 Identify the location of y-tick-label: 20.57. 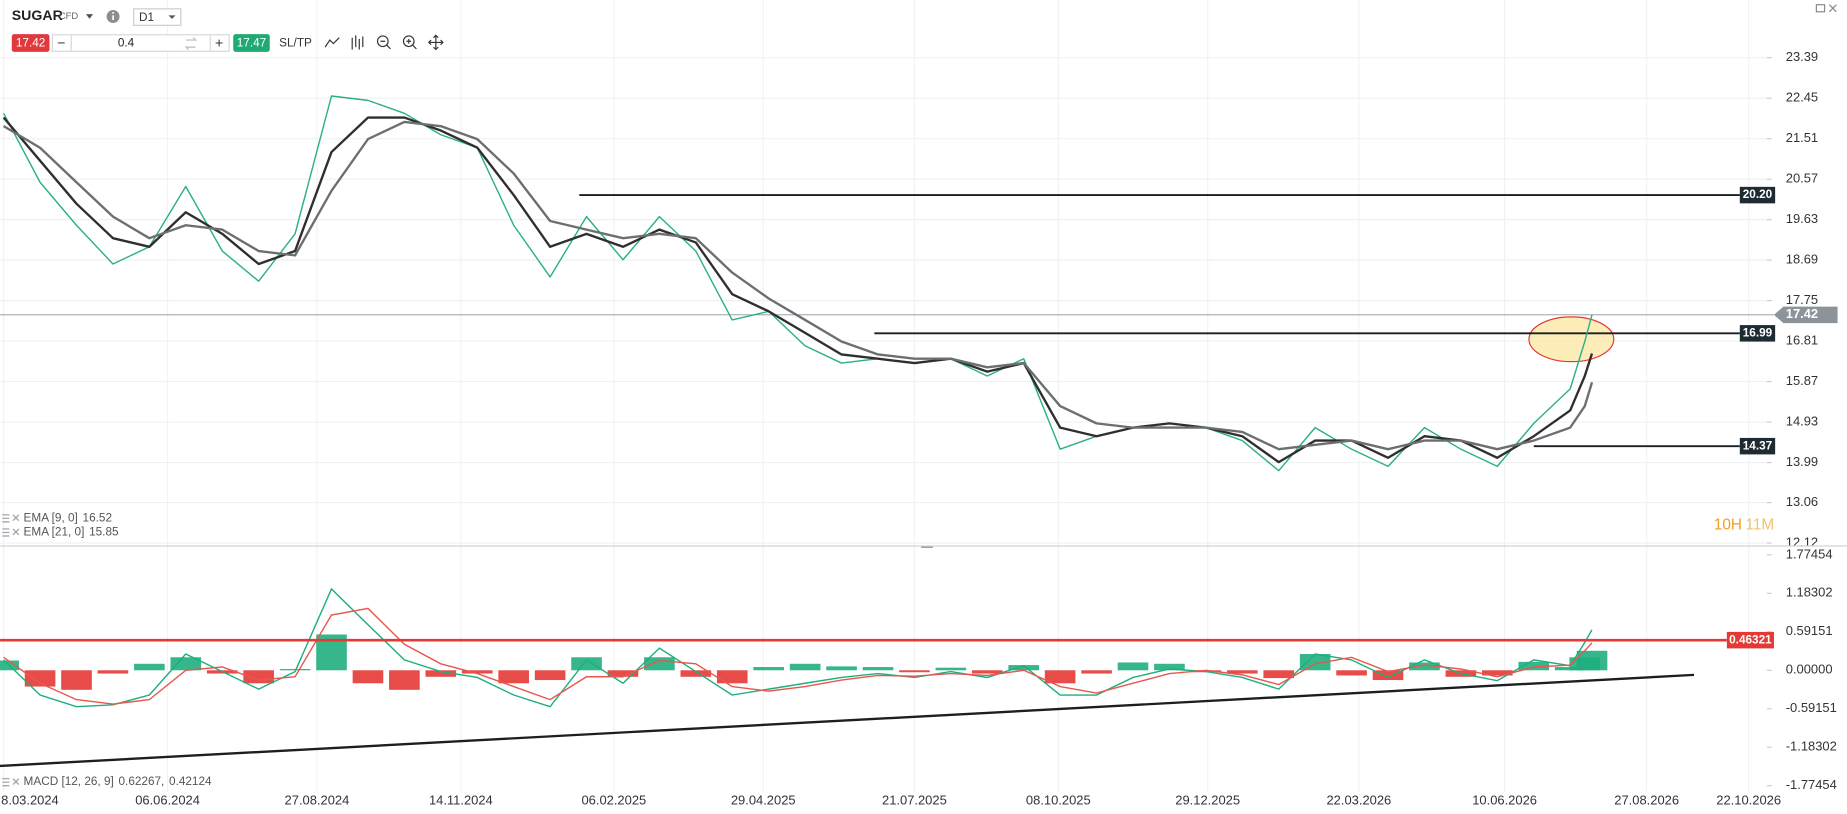
(1802, 178).